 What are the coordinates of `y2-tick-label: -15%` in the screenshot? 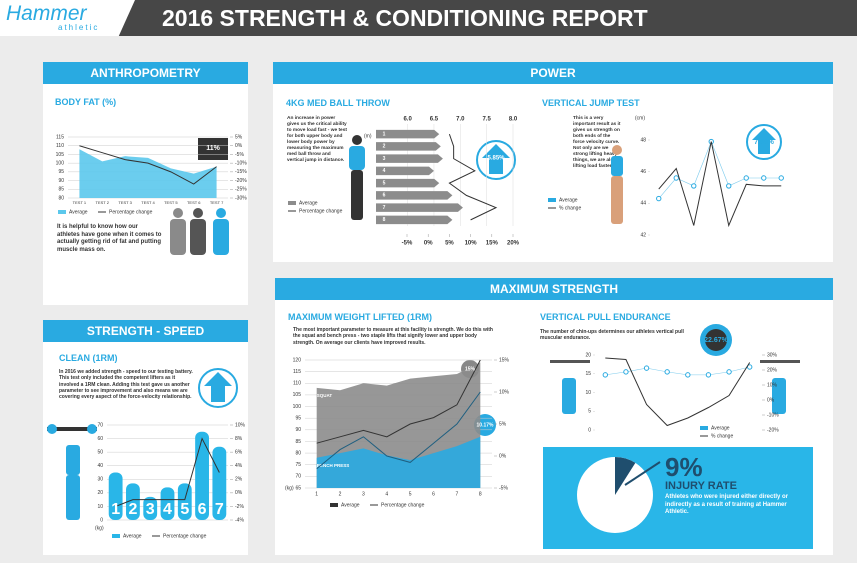 It's located at (241, 172).